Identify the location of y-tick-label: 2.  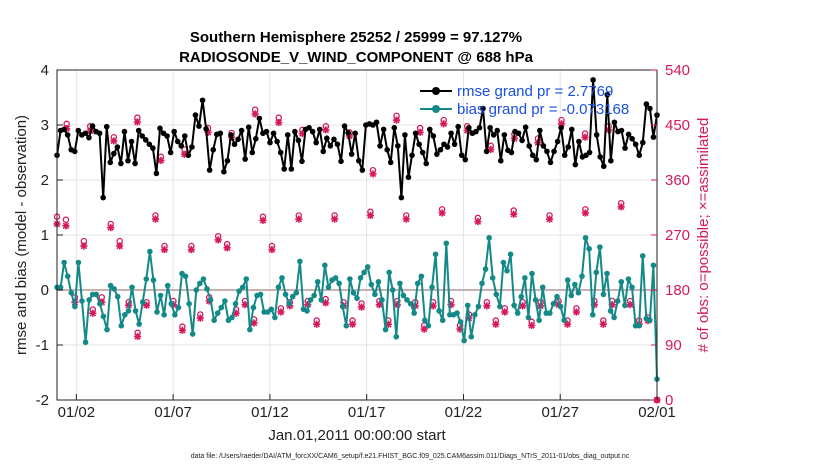
(45, 180).